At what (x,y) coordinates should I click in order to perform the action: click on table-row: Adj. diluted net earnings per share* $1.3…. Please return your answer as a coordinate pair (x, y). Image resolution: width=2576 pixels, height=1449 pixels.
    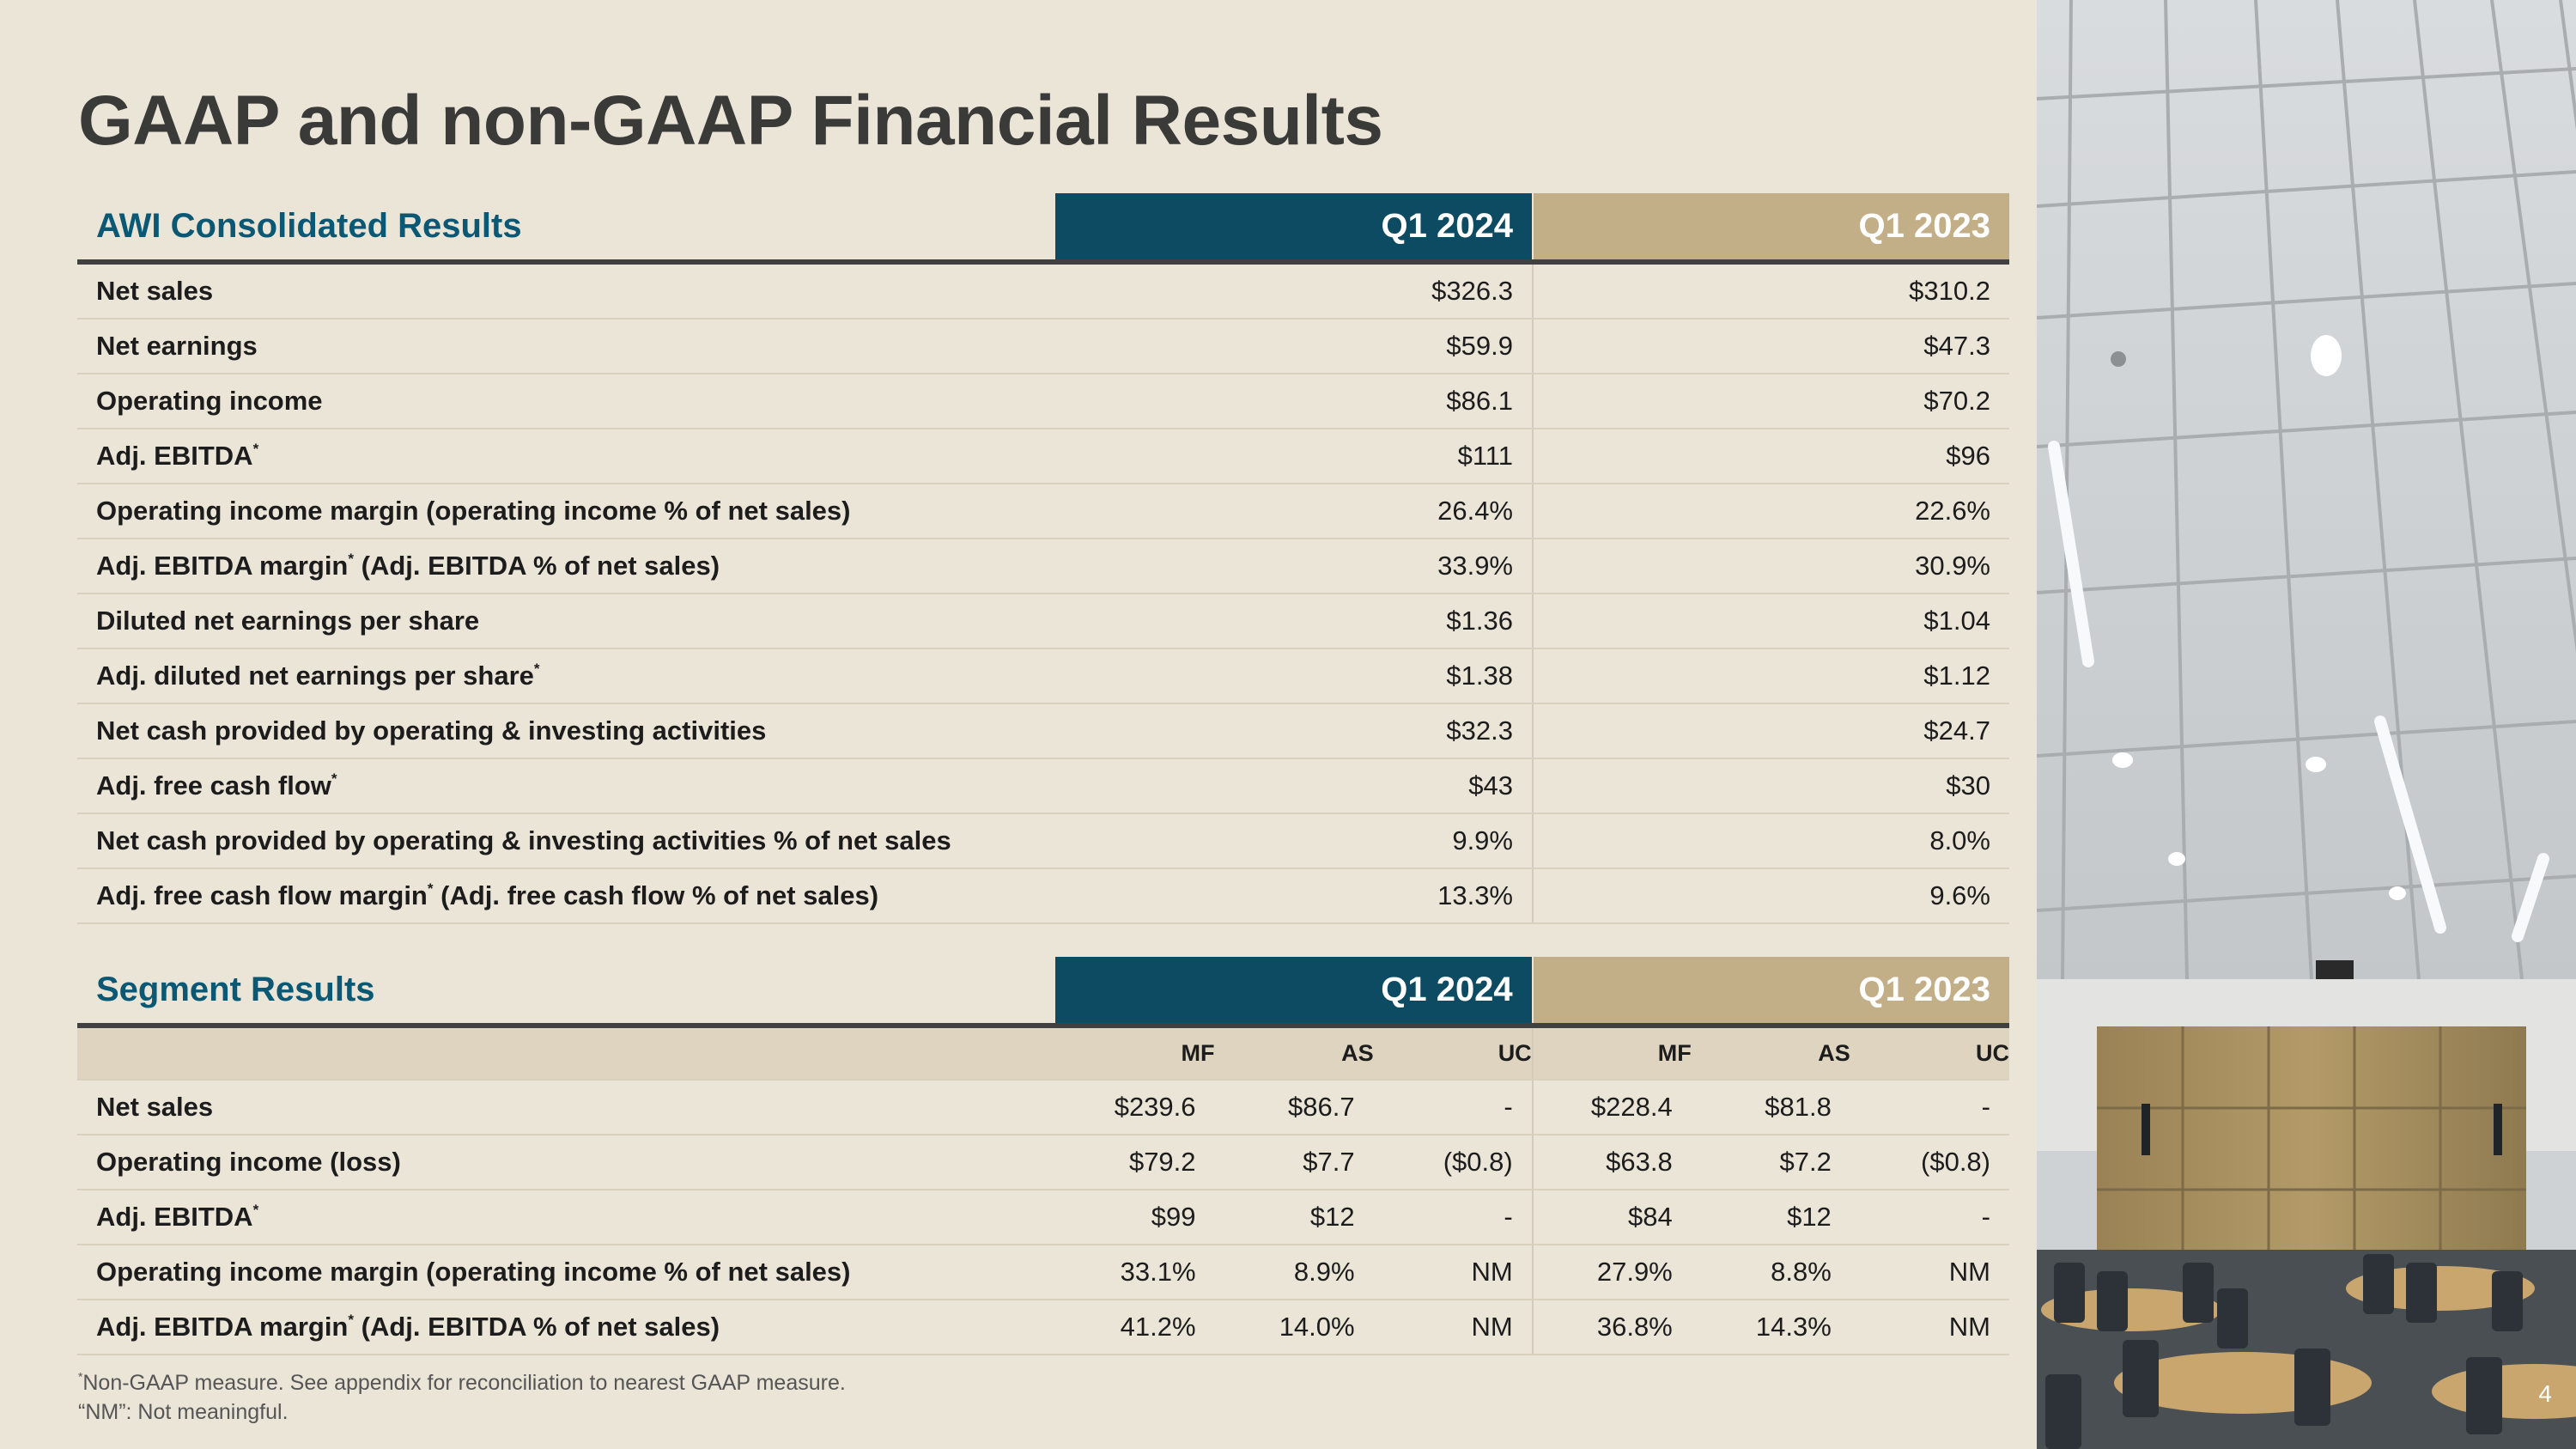
    Looking at the image, I should click on (1043, 676).